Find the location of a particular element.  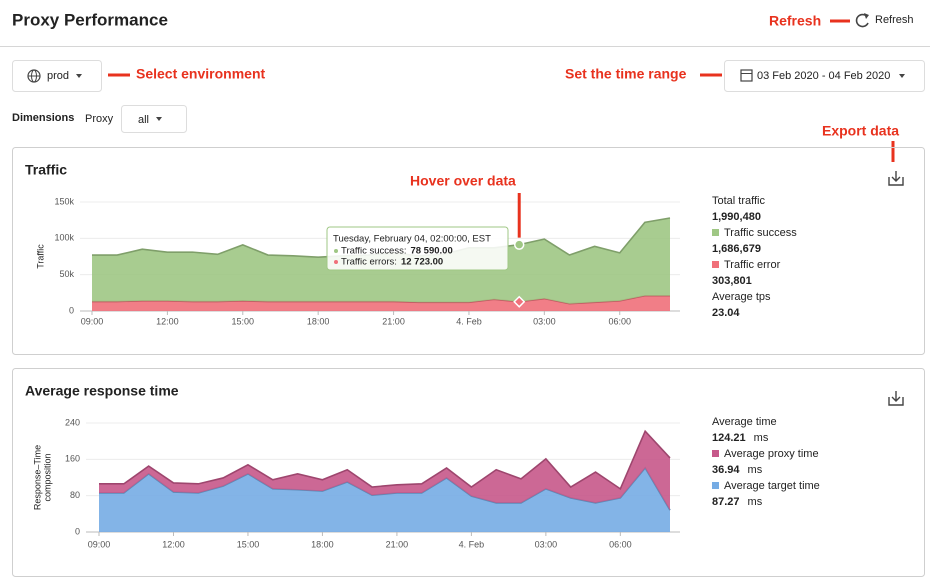

tooltip-value: 12 723.00 is located at coordinates (422, 262).